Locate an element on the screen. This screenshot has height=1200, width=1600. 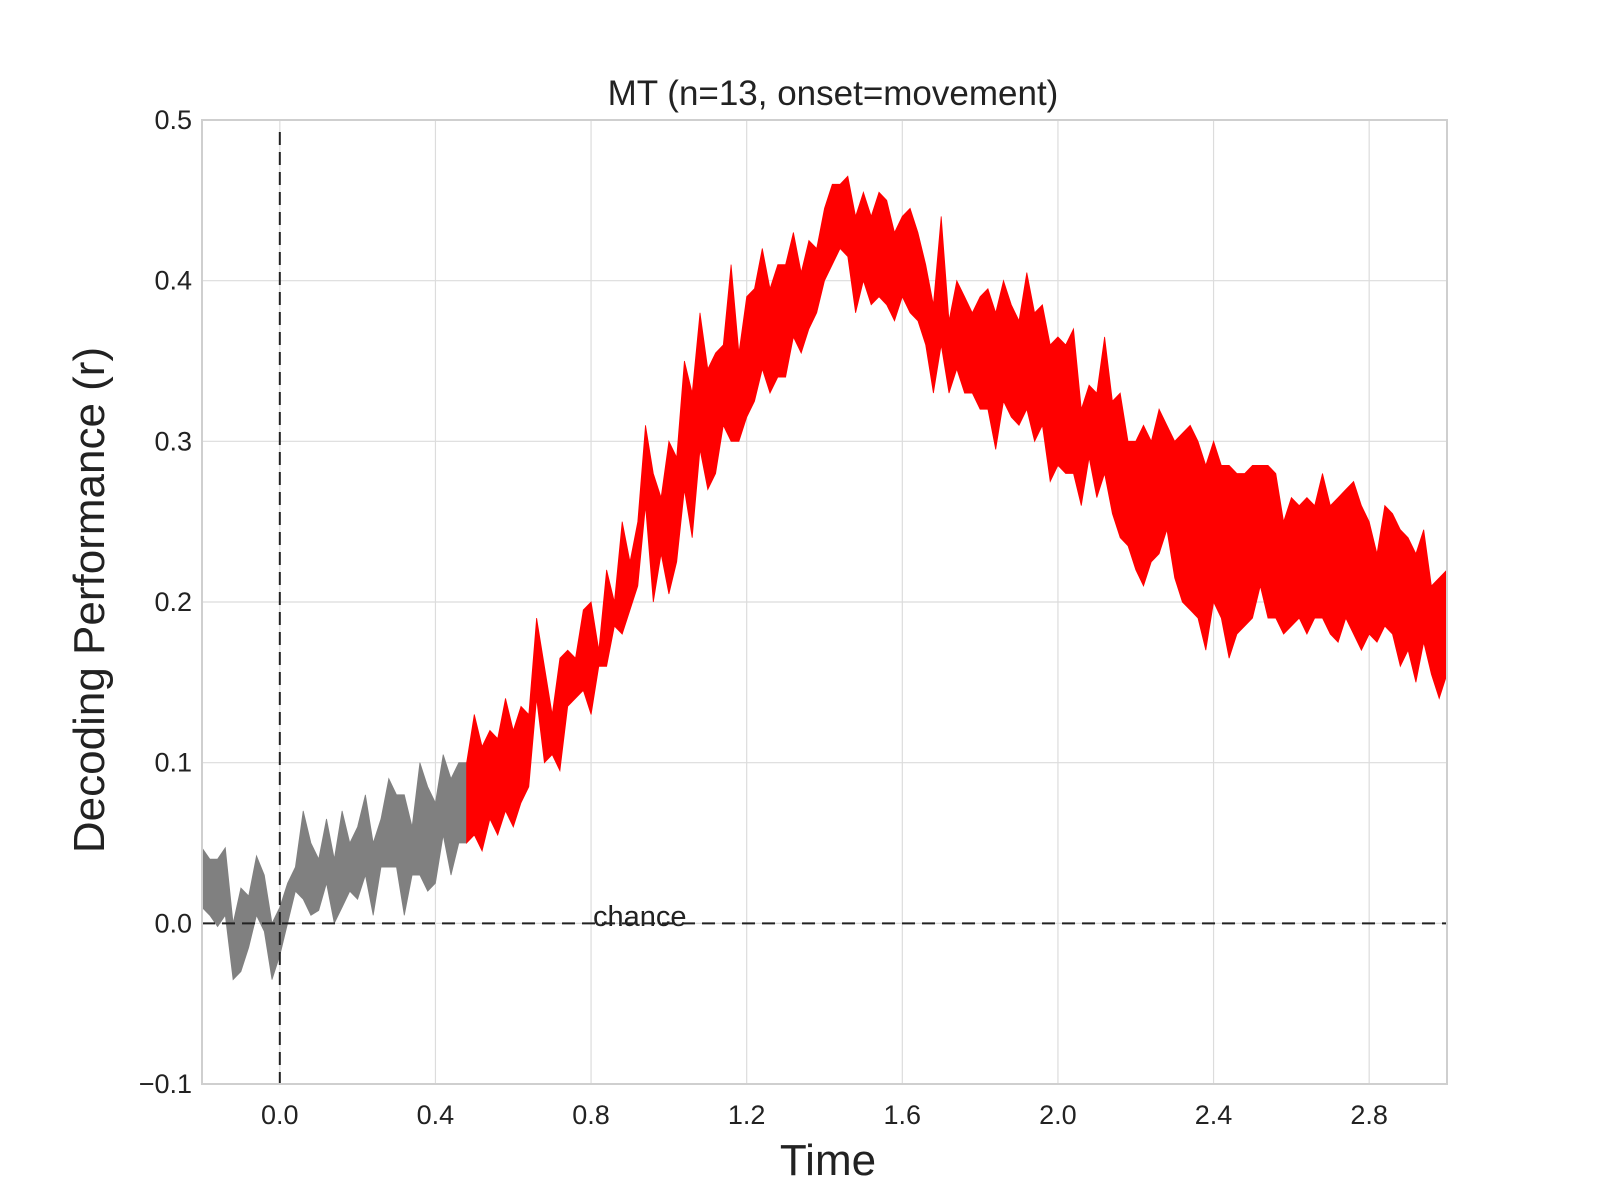
x-tick-labels: 0.0 0.4 0.8 1.2 1.6 2.0 2.4 2.8 is located at coordinates (824, 1115).